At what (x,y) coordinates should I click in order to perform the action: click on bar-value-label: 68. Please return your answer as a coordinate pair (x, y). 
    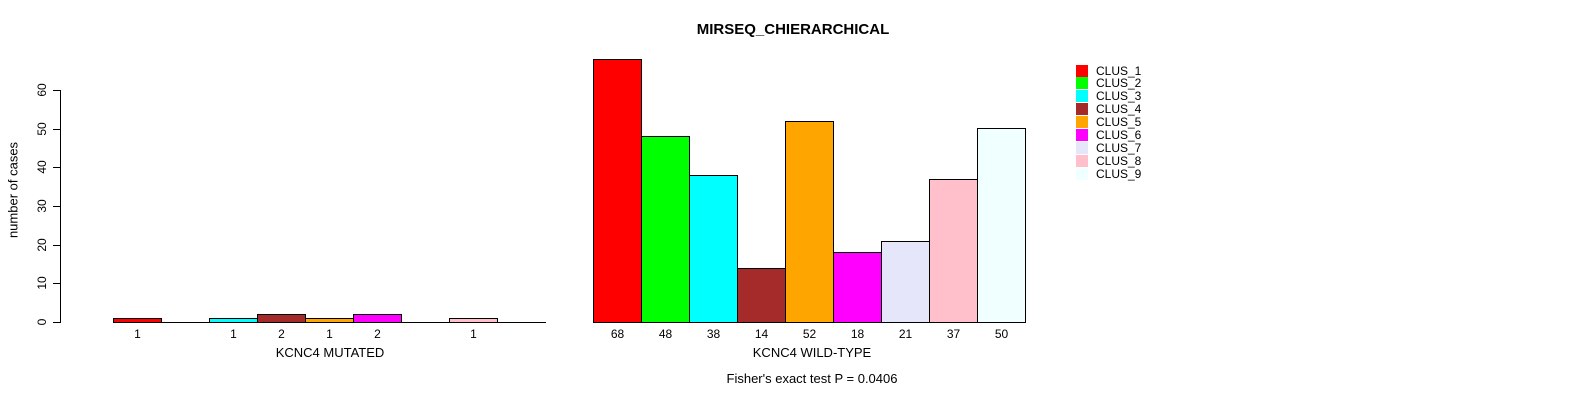
    Looking at the image, I should click on (617, 334).